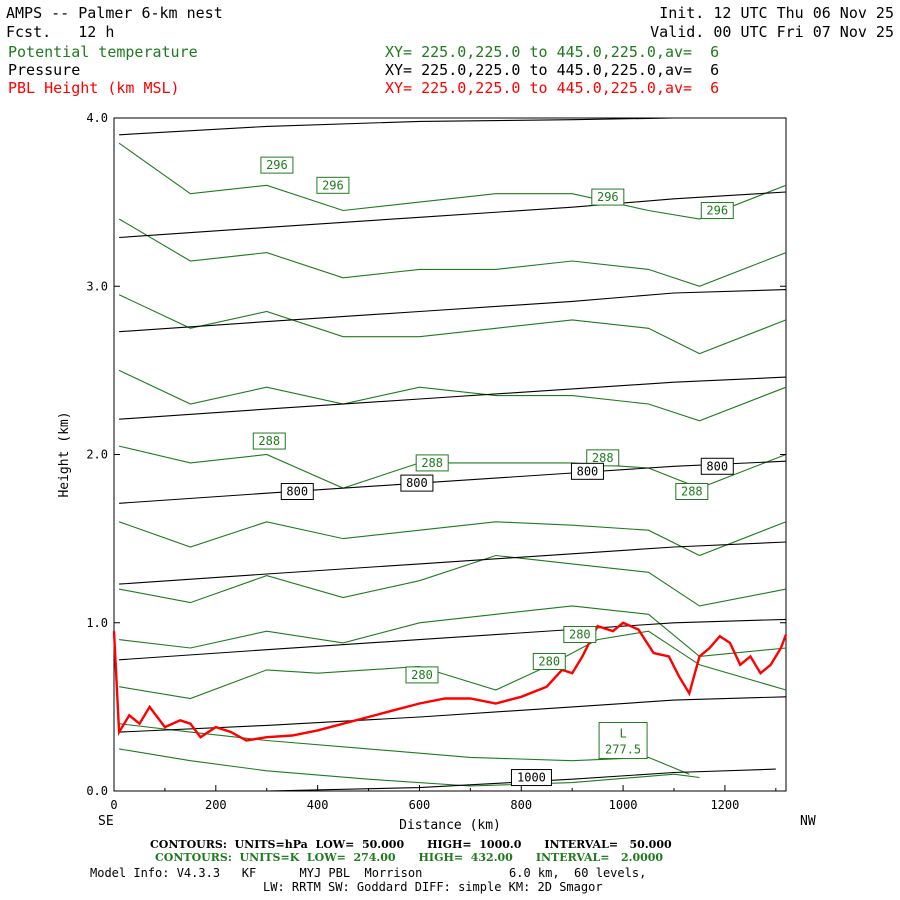  Describe the element at coordinates (808, 821) in the screenshot. I see `right-end-label: NW` at that location.